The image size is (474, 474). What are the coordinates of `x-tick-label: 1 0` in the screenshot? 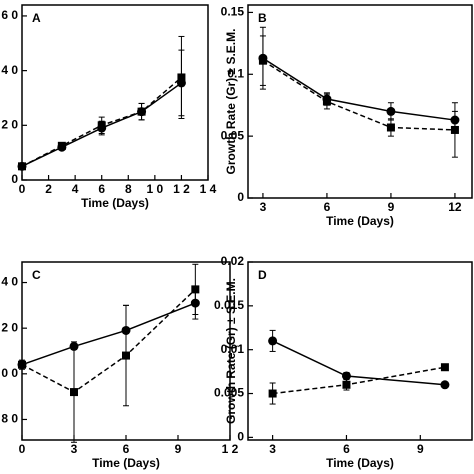 It's located at (155, 189).